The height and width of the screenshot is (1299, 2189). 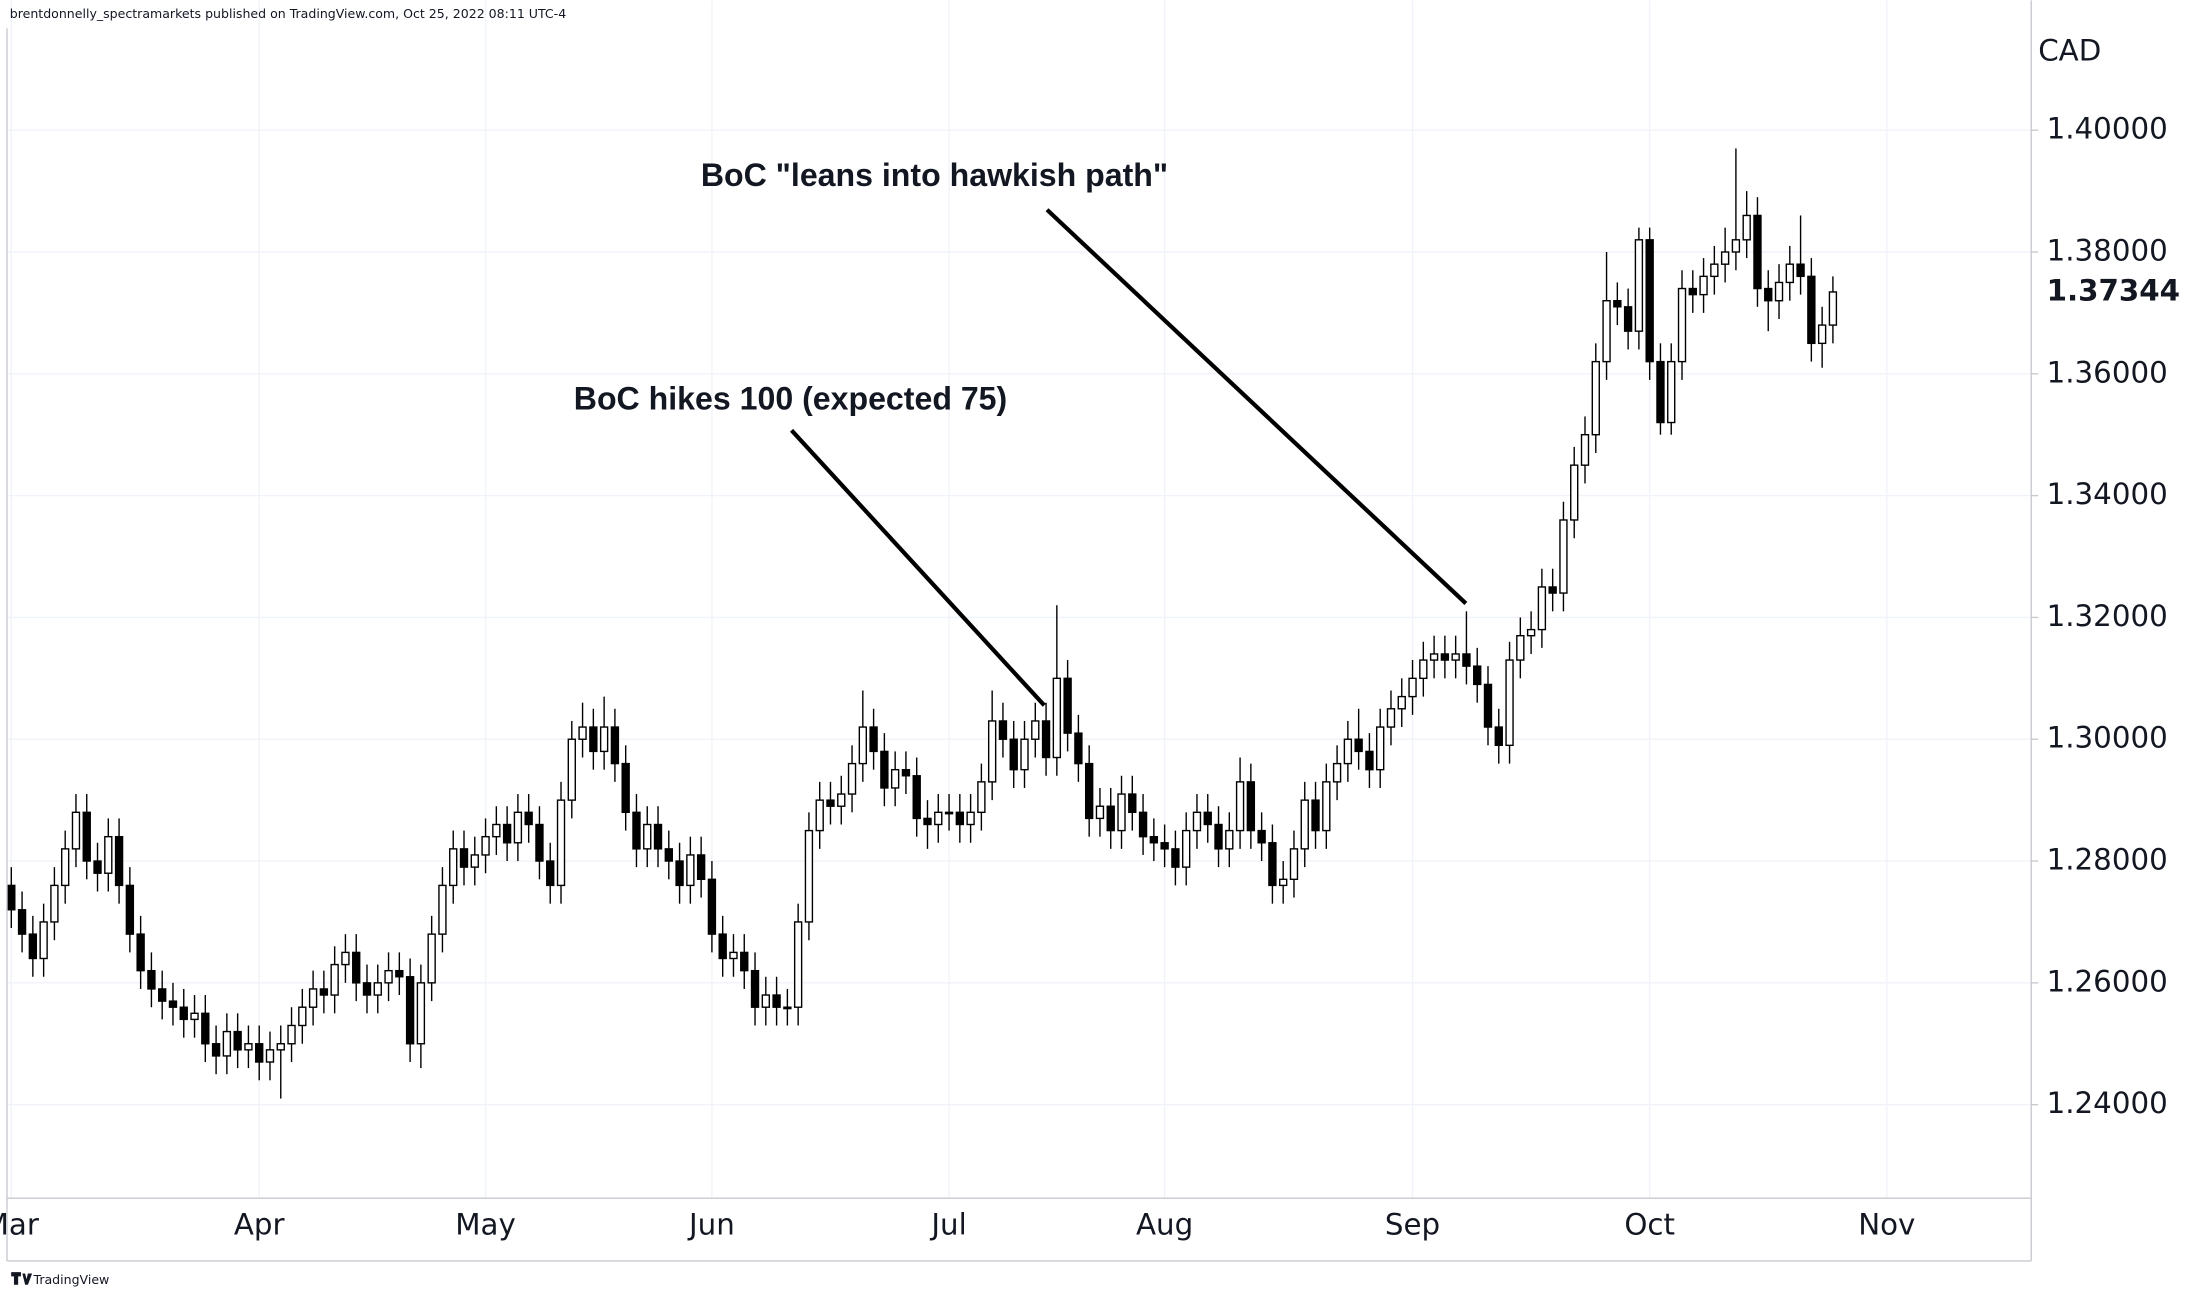 I want to click on footer: TradingView, so click(x=71, y=1279).